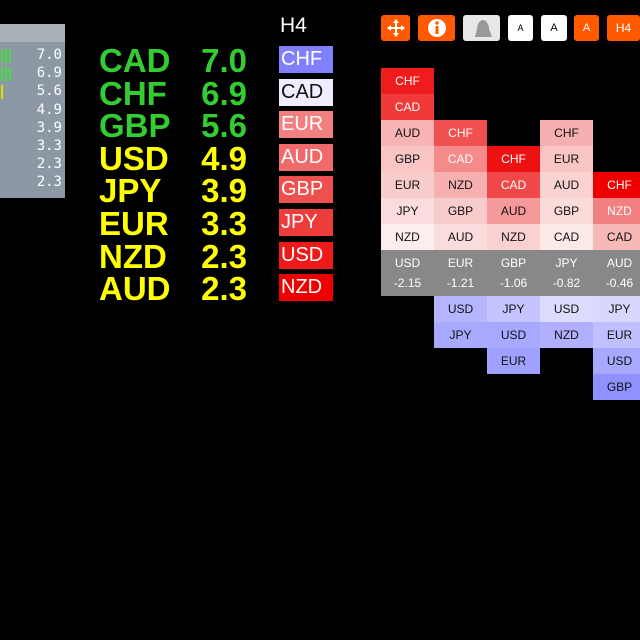 The height and width of the screenshot is (640, 640). I want to click on currency-strength: 4.9, so click(224, 158).